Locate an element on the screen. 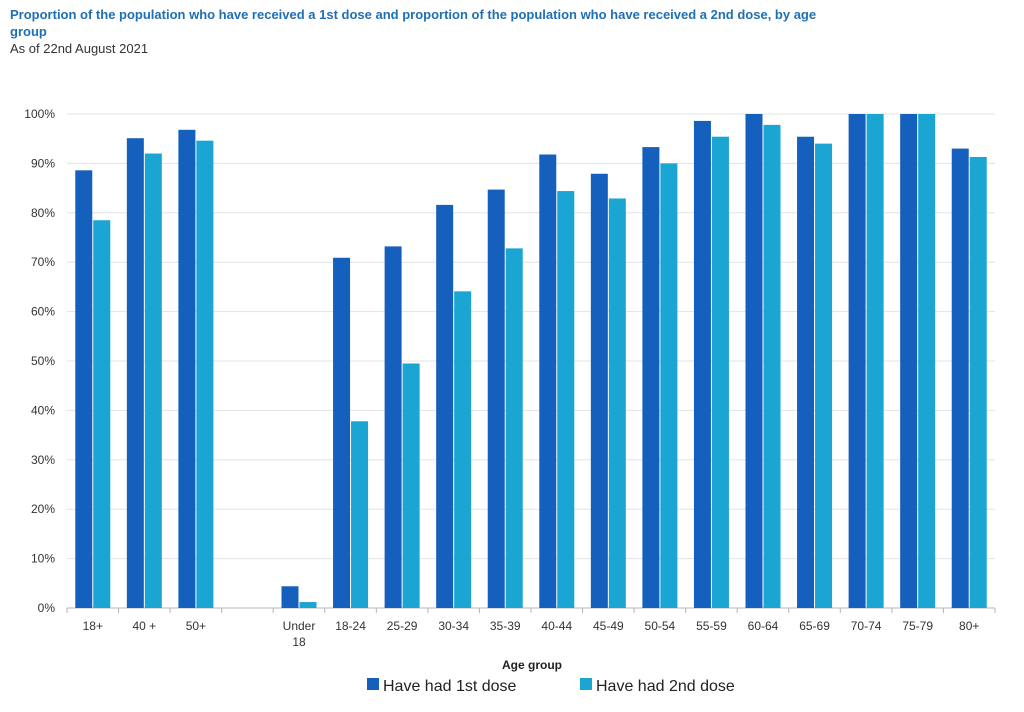  x-tick-label: 65-69 is located at coordinates (814, 626).